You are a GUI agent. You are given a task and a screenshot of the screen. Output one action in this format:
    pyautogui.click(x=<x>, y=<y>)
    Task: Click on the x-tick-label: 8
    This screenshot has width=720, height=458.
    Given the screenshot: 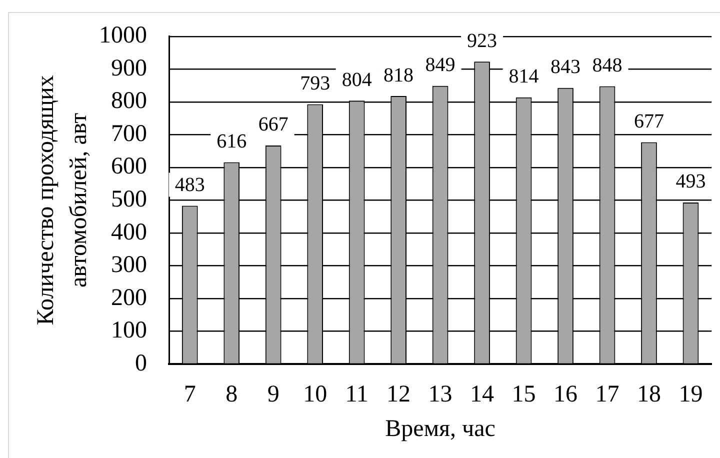 What is the action you would take?
    pyautogui.click(x=232, y=395)
    